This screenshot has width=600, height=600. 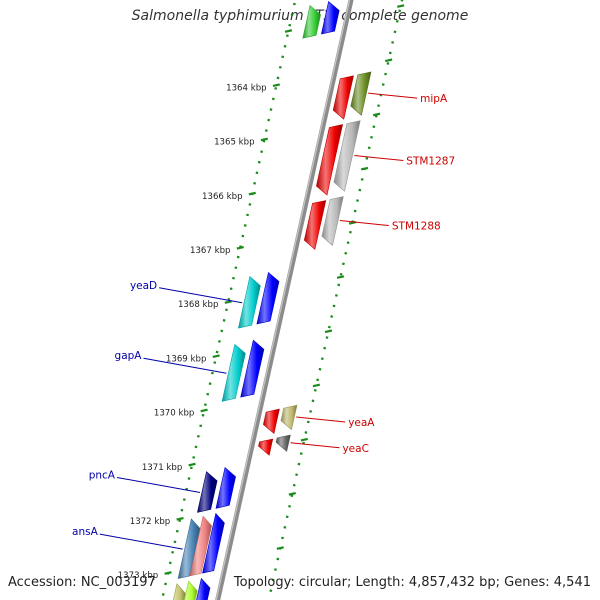 What do you see at coordinates (102, 475) in the screenshot?
I see `gene-label-pnca: pncA` at bounding box center [102, 475].